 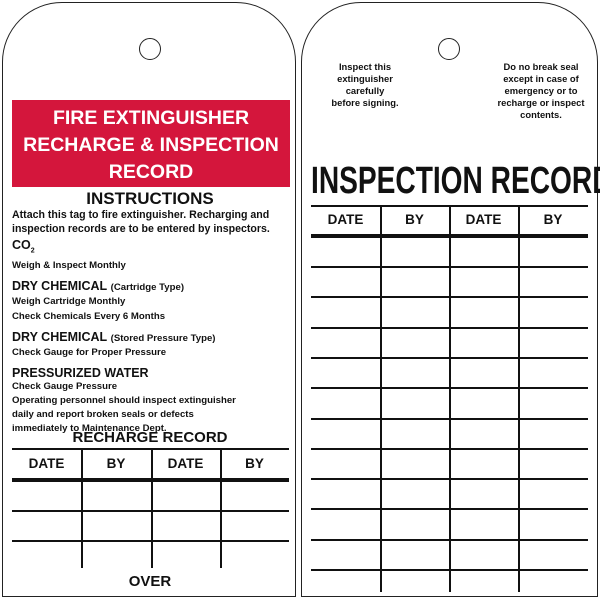 What do you see at coordinates (21, 245) in the screenshot?
I see `co2-label: CO` at bounding box center [21, 245].